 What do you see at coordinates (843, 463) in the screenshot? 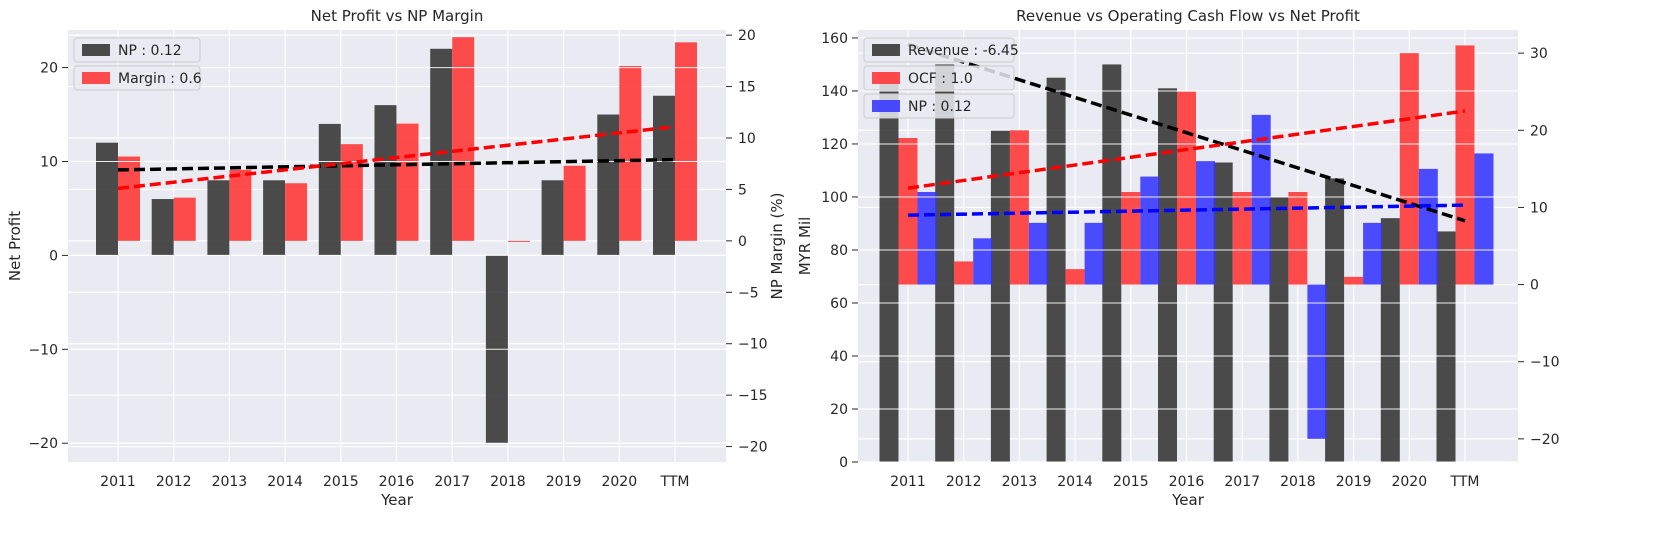
I see `y-tick-label: 0` at bounding box center [843, 463].